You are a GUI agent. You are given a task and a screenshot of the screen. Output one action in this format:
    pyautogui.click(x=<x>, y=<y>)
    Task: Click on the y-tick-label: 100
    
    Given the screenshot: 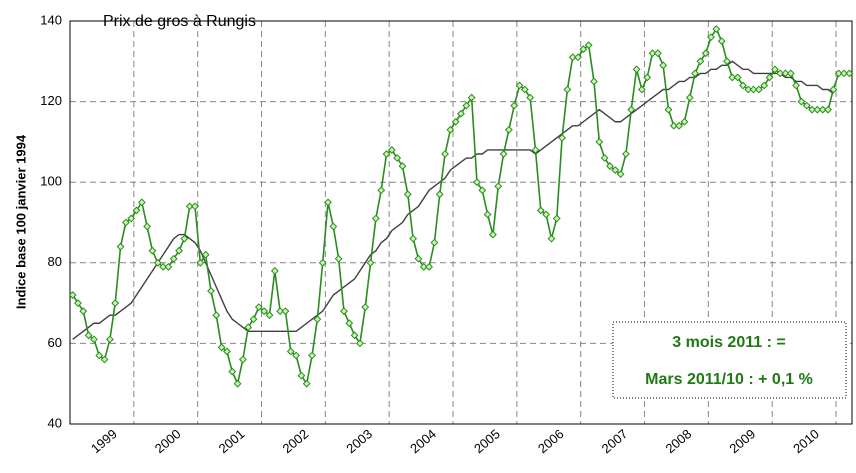 What is the action you would take?
    pyautogui.click(x=51, y=181)
    